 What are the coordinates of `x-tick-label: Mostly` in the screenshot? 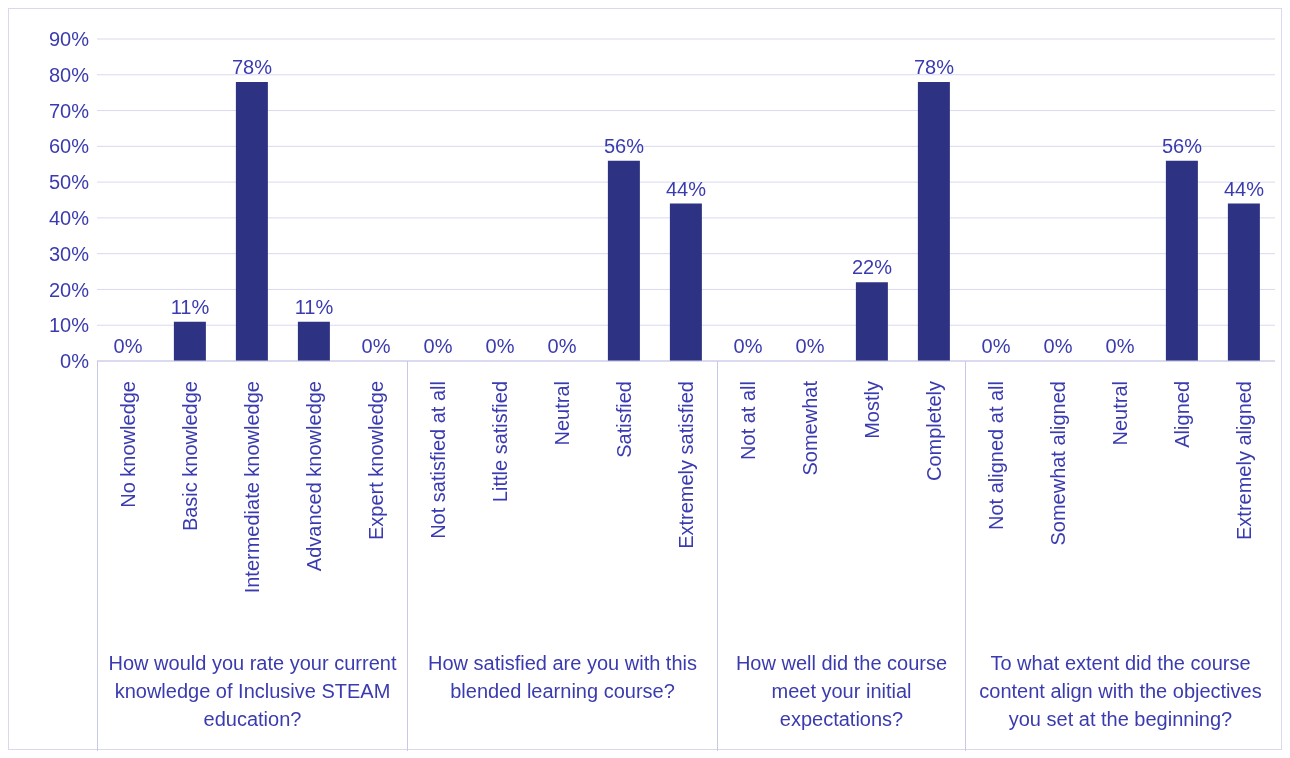 It's located at (872, 410).